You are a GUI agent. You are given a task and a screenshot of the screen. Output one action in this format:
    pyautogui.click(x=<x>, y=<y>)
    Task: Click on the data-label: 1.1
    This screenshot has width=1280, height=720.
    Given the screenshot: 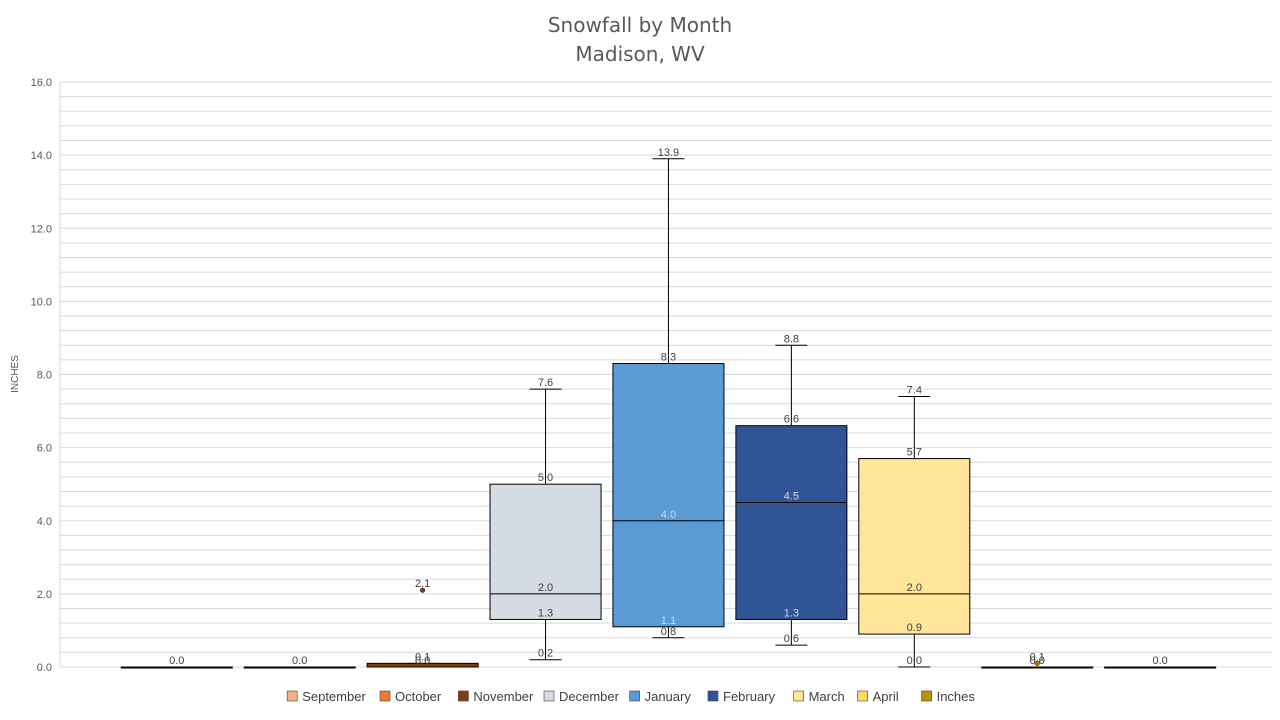 What is the action you would take?
    pyautogui.click(x=668, y=621)
    